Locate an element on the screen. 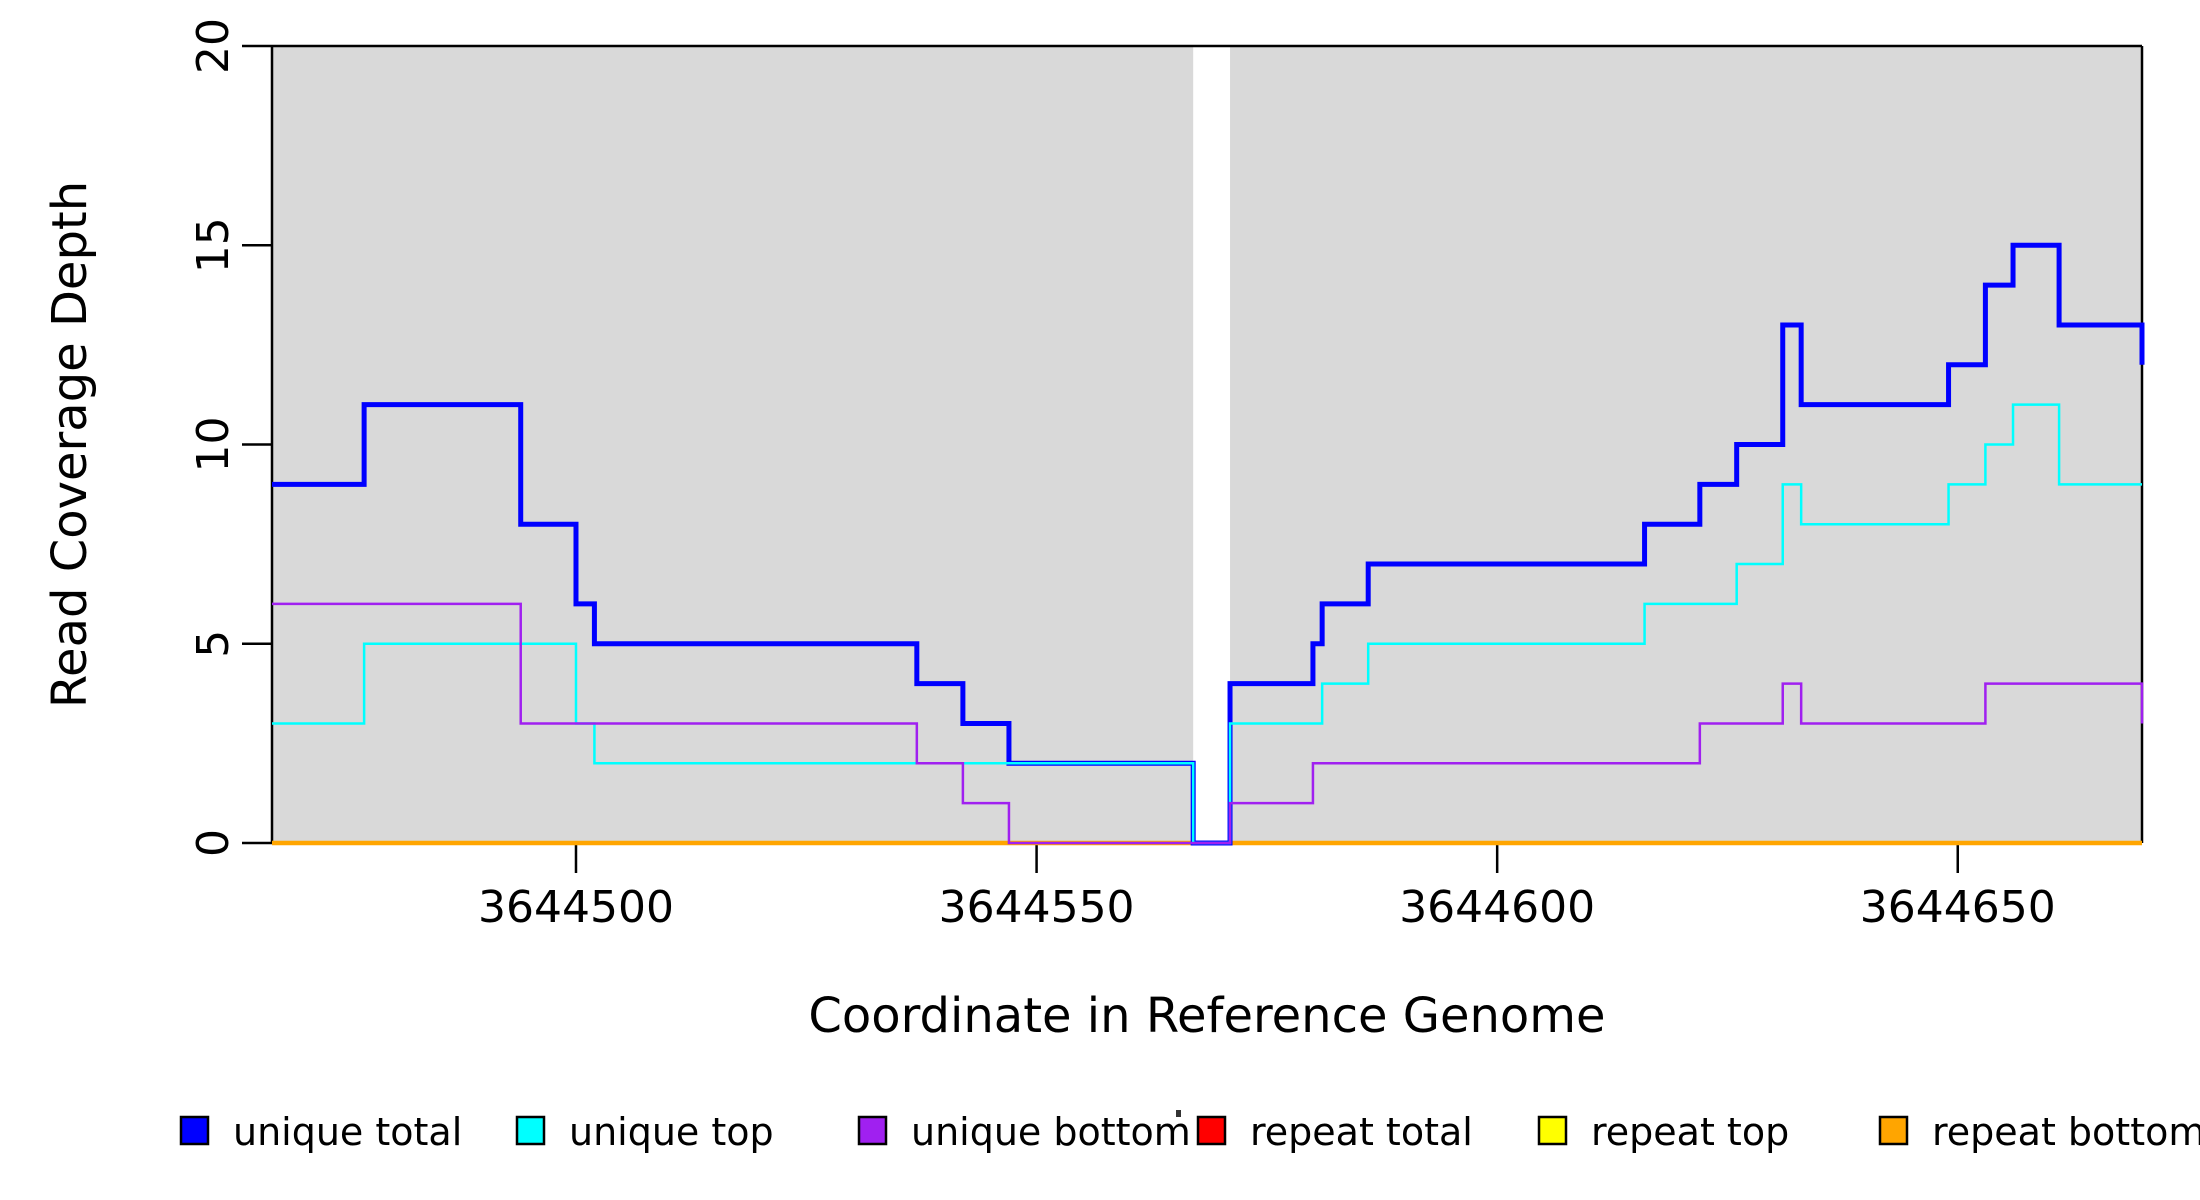 Image resolution: width=2200 pixels, height=1200 pixels. y-tick-label: 15 is located at coordinates (213, 245).